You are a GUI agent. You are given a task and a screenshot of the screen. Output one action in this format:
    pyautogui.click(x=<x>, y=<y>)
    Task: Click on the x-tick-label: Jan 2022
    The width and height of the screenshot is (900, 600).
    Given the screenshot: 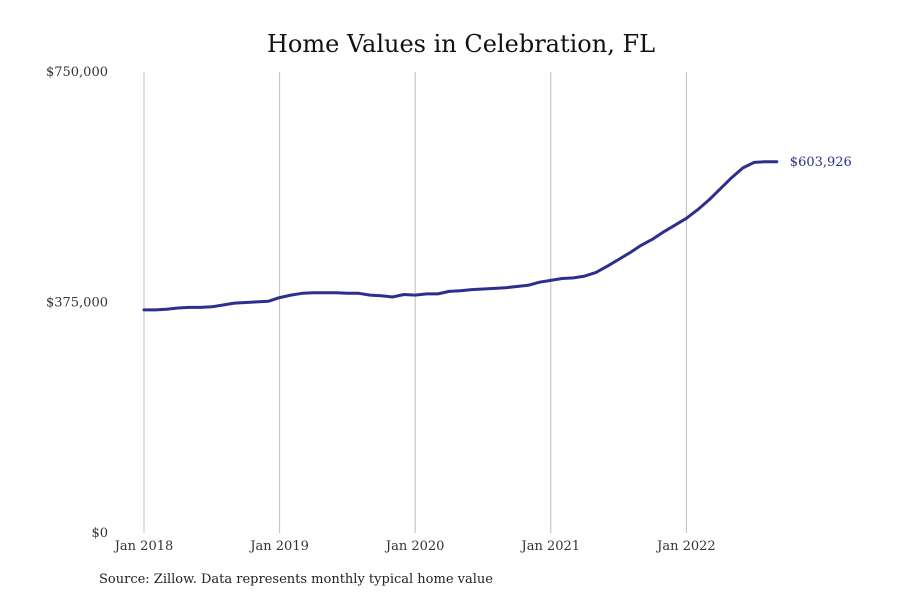 What is the action you would take?
    pyautogui.click(x=685, y=546)
    